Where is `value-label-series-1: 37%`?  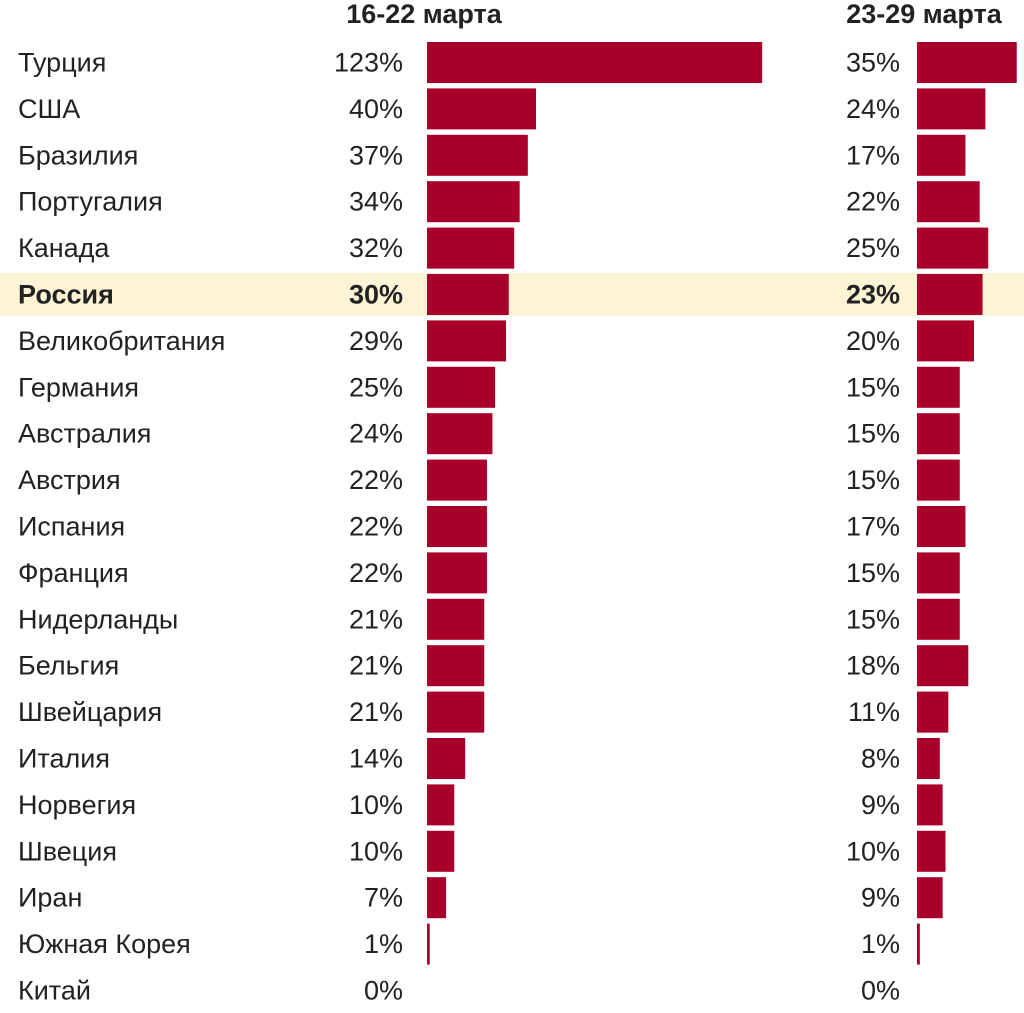 value-label-series-1: 37% is located at coordinates (376, 155).